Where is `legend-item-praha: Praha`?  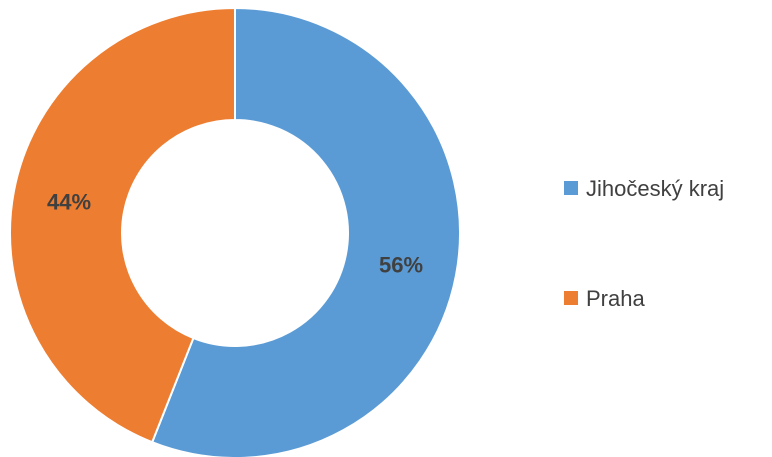 legend-item-praha: Praha is located at coordinates (604, 298).